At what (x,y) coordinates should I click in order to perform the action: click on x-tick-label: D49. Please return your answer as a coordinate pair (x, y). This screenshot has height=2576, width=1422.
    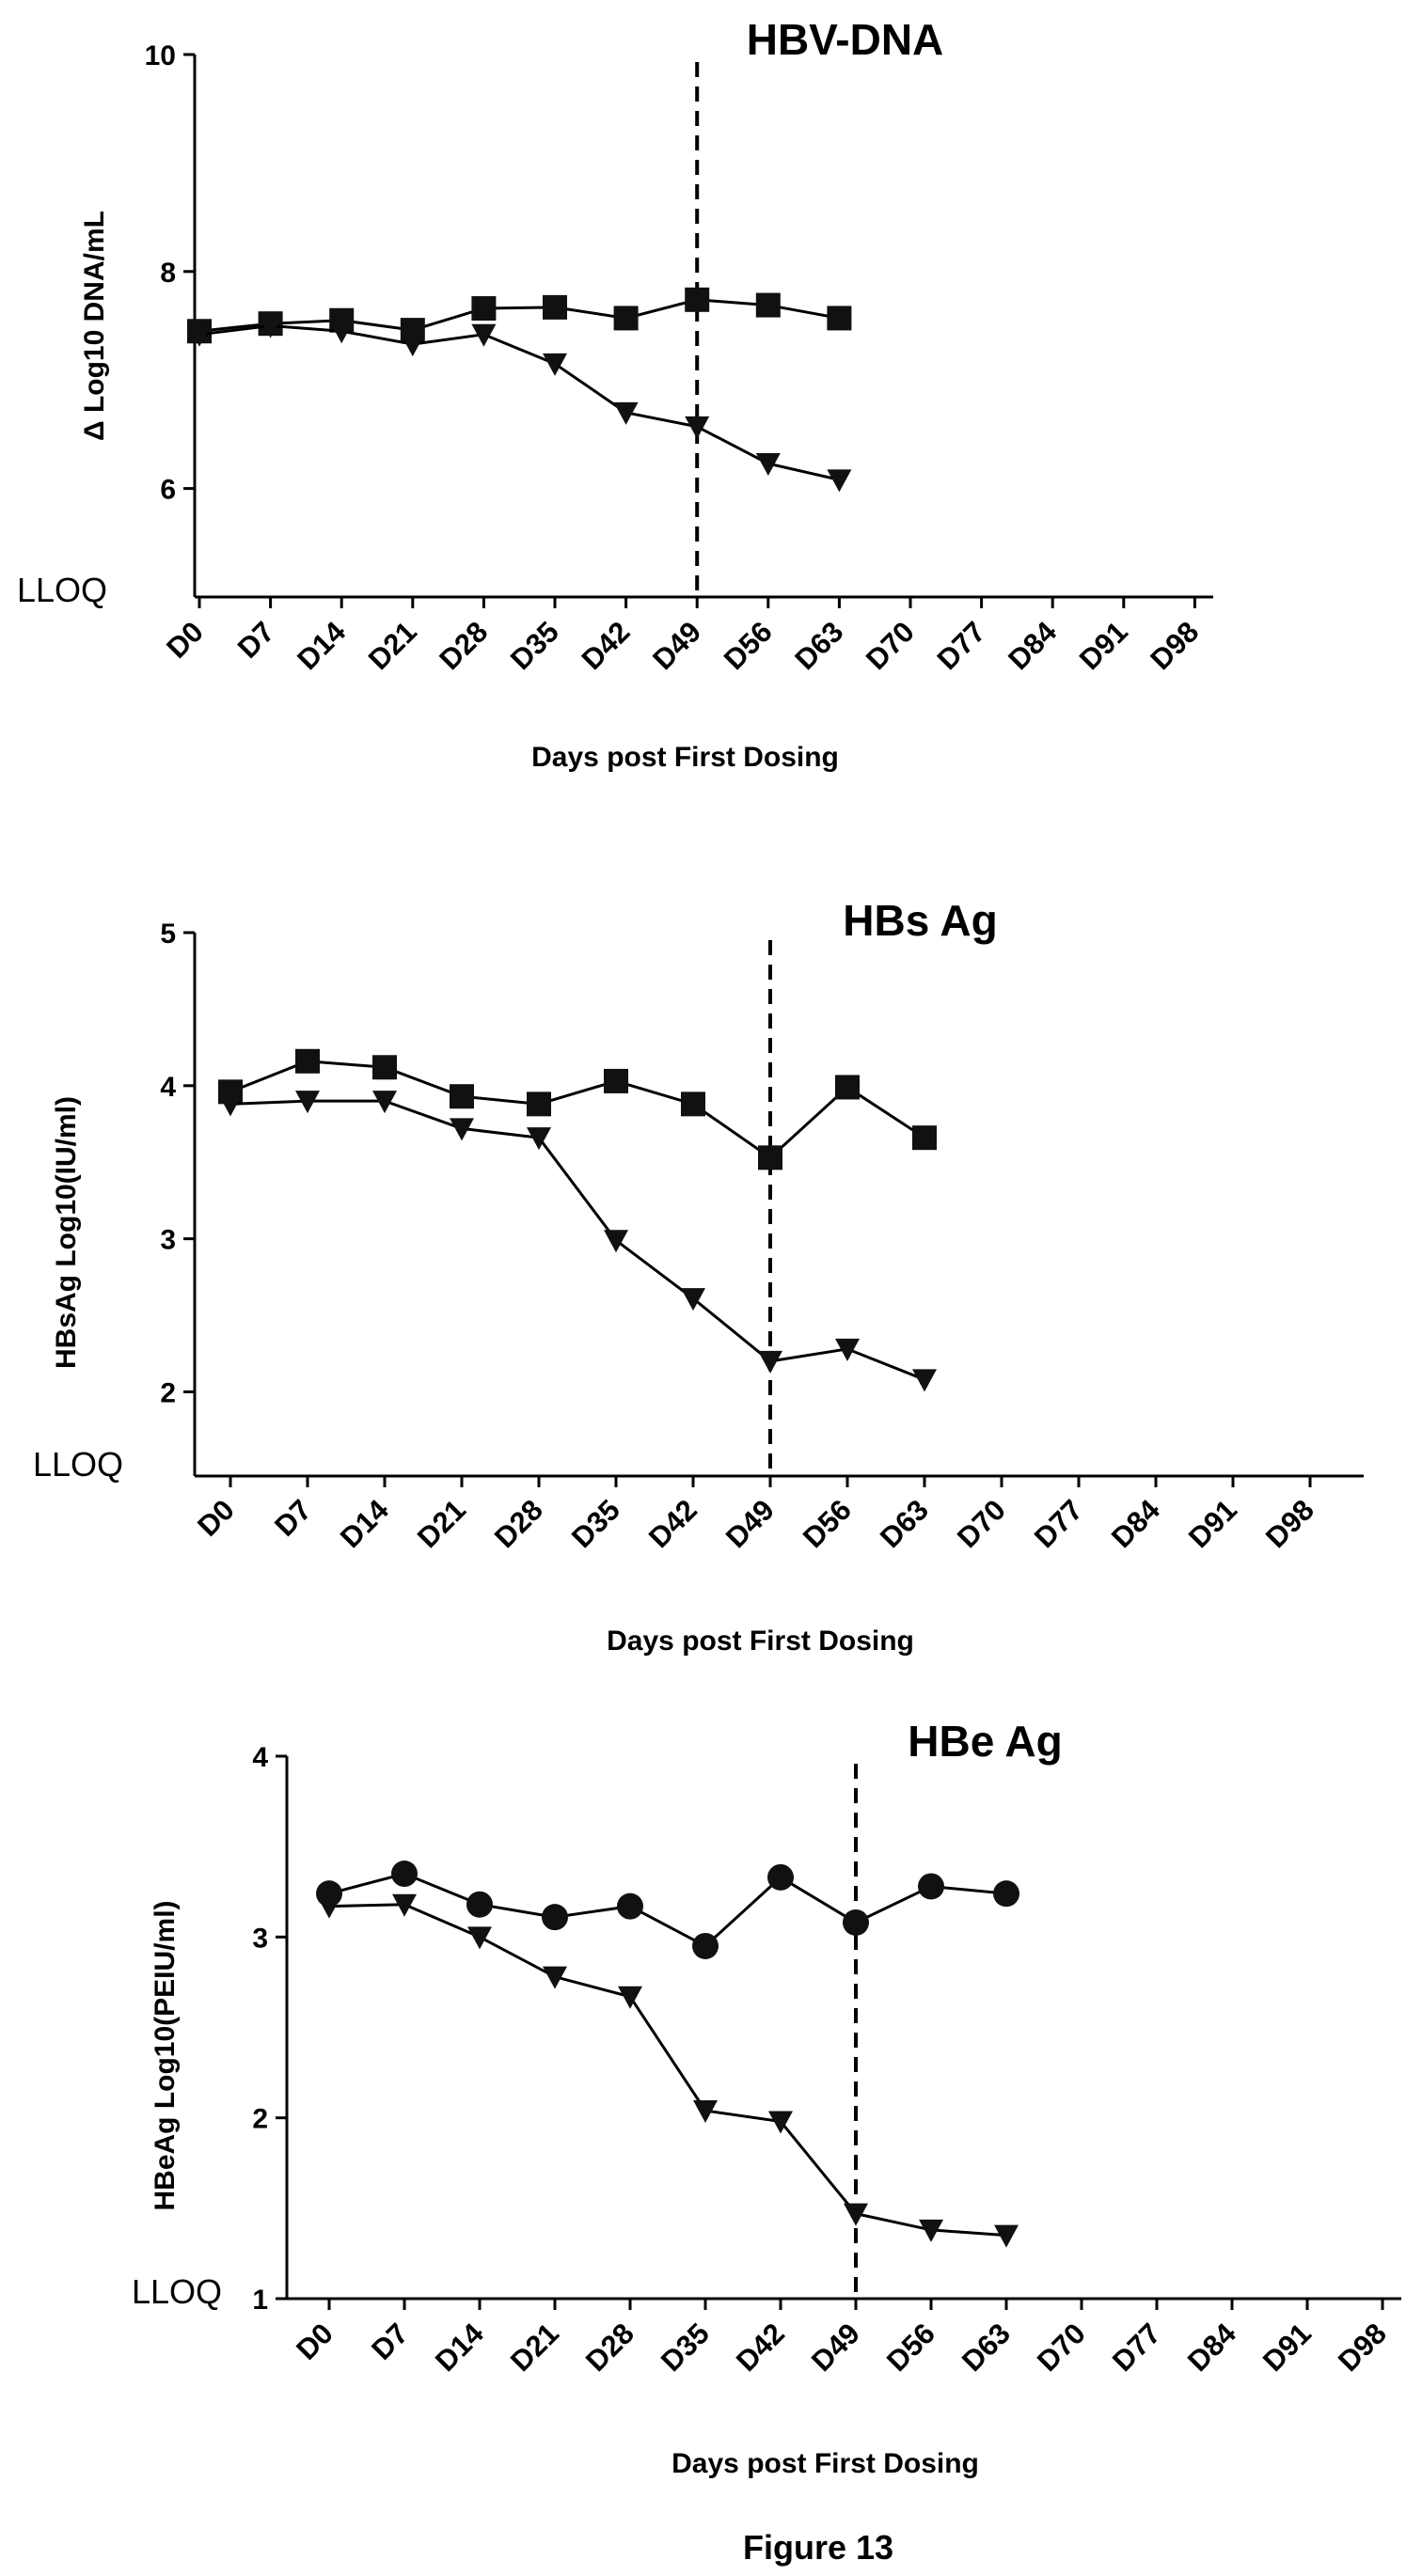
    Looking at the image, I should click on (835, 2347).